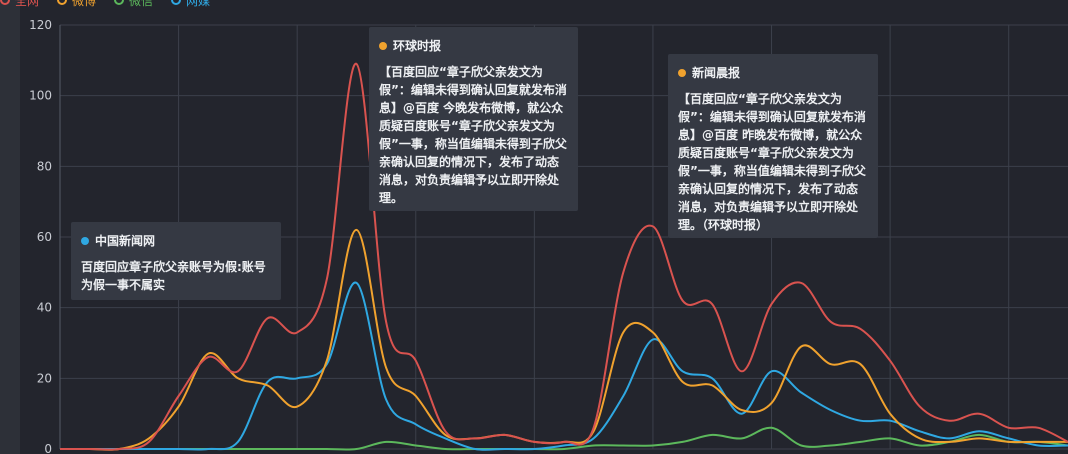  What do you see at coordinates (716, 73) in the screenshot?
I see `annotation-source: 新闻晨报` at bounding box center [716, 73].